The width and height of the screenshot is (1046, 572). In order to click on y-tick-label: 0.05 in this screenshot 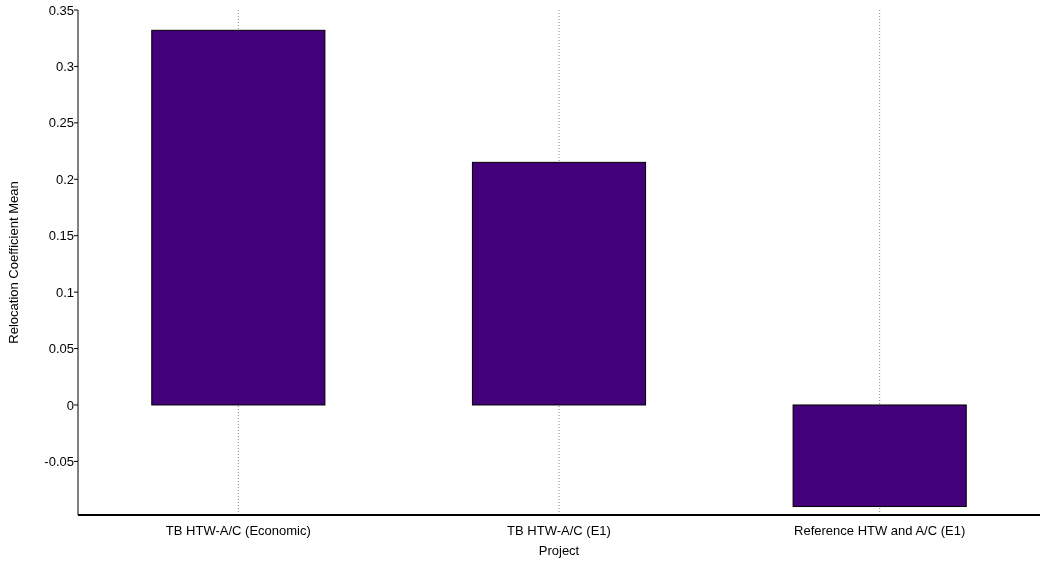, I will do `click(61, 349)`.